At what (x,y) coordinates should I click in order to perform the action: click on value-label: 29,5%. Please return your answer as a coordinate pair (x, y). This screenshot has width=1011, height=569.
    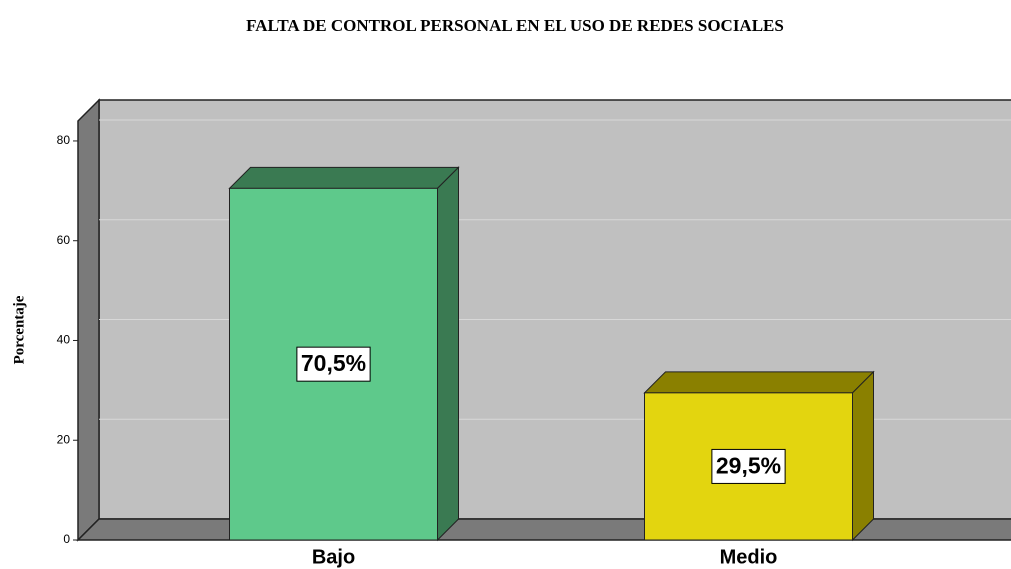
    Looking at the image, I should click on (748, 466).